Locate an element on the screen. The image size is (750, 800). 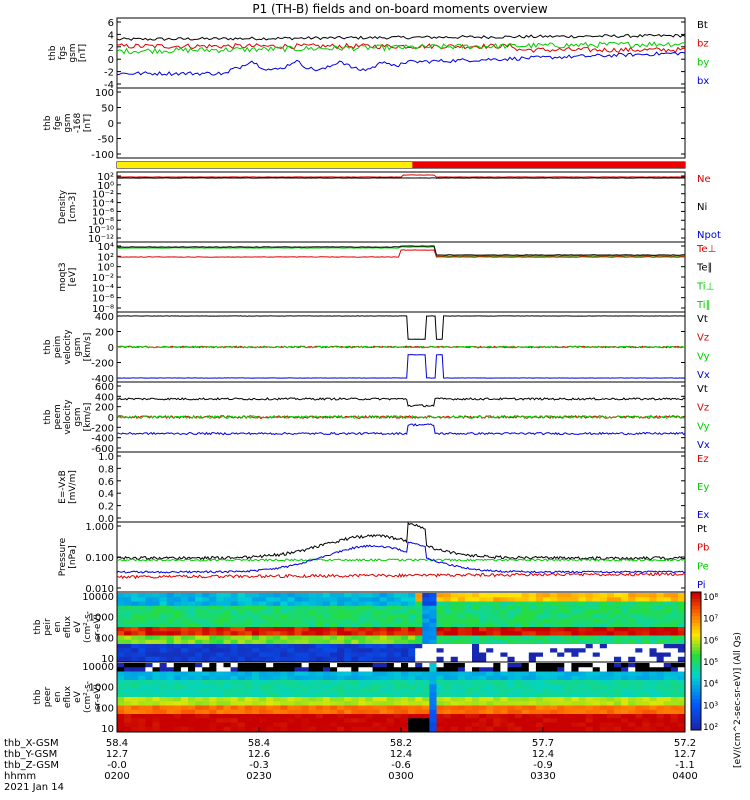
y-axis-label: thb is located at coordinates (38, 696).